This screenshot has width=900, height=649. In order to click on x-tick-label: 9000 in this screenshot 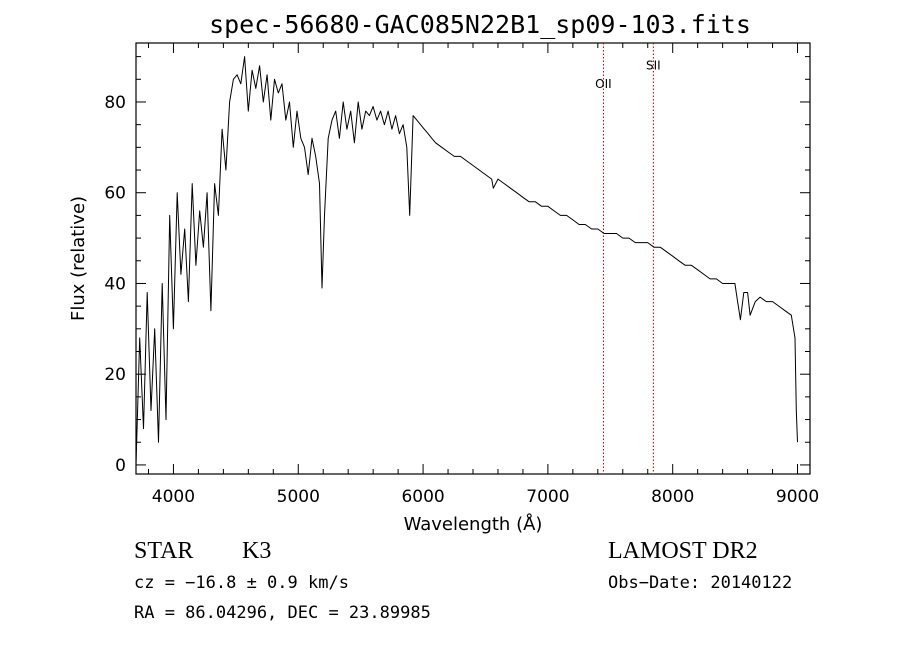, I will do `click(797, 497)`.